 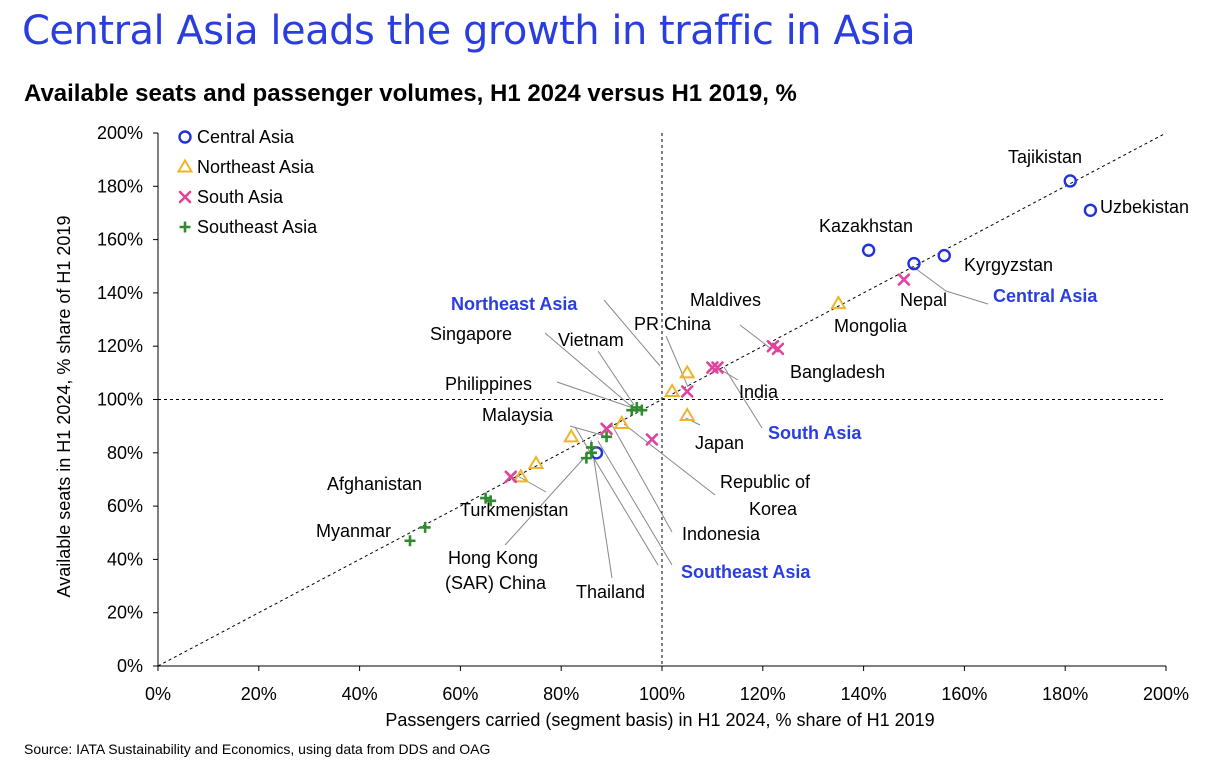 I want to click on country-label: Hong Kong, so click(x=493, y=558).